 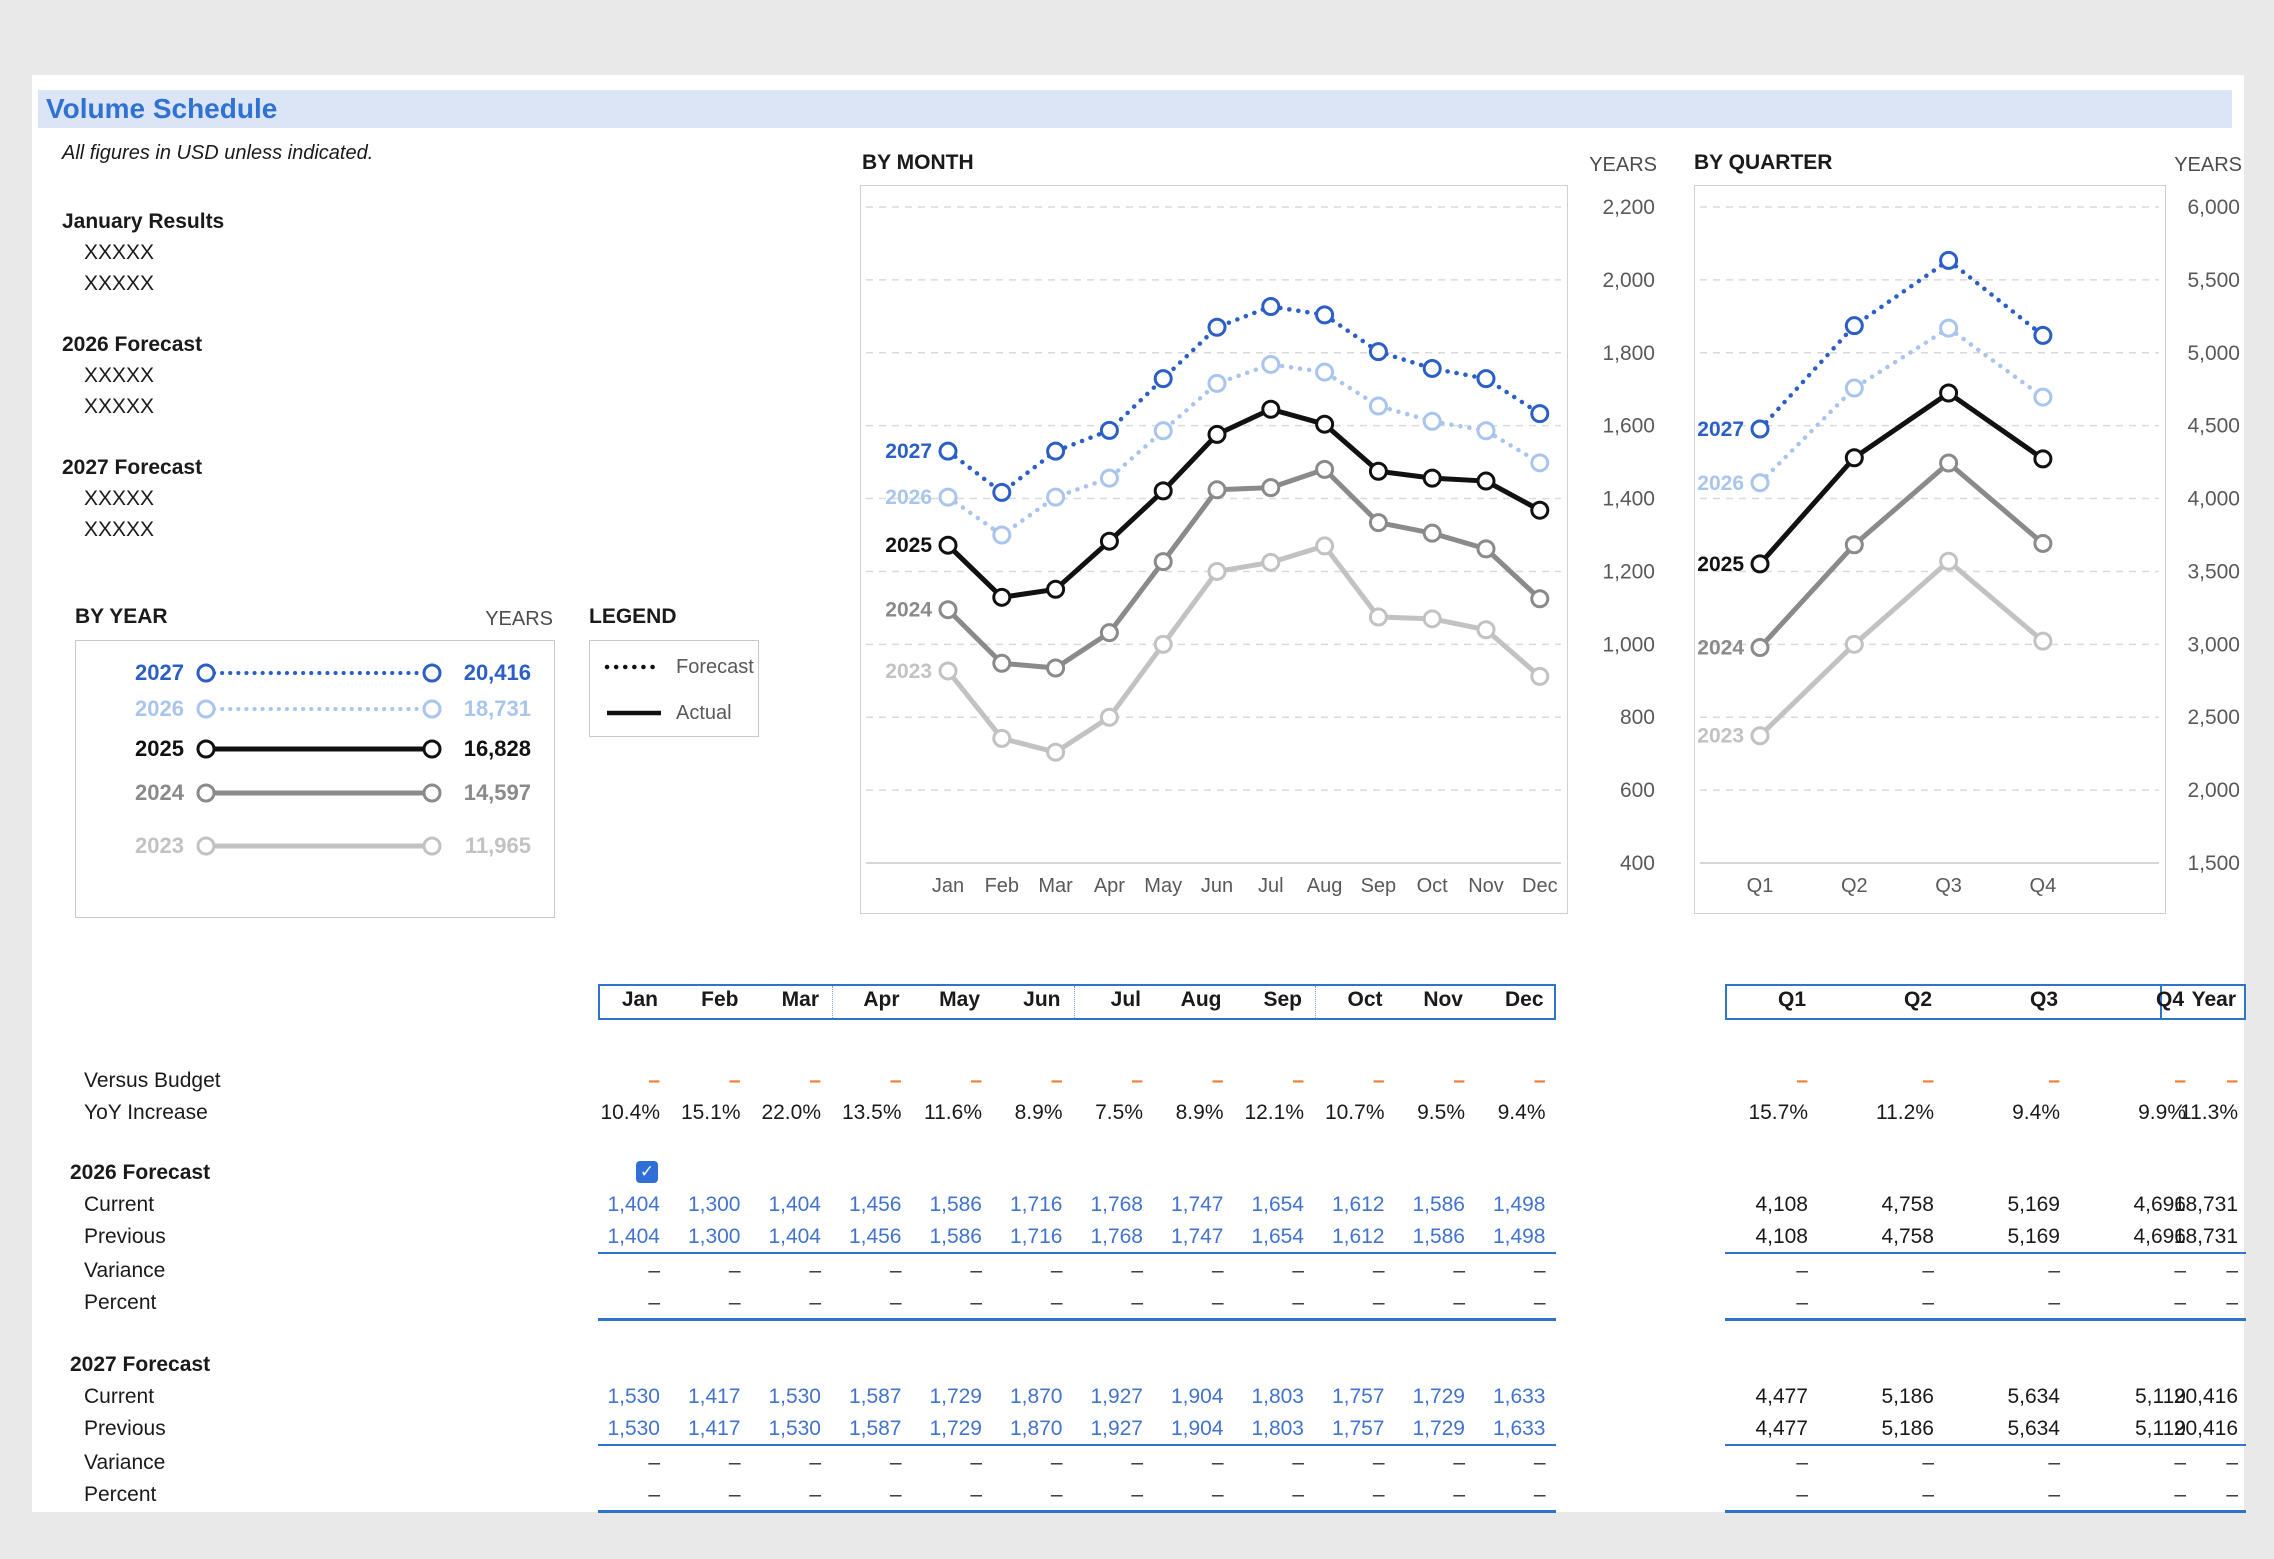 I want to click on cell-versus-budget-jul: –, so click(x=1137, y=1080).